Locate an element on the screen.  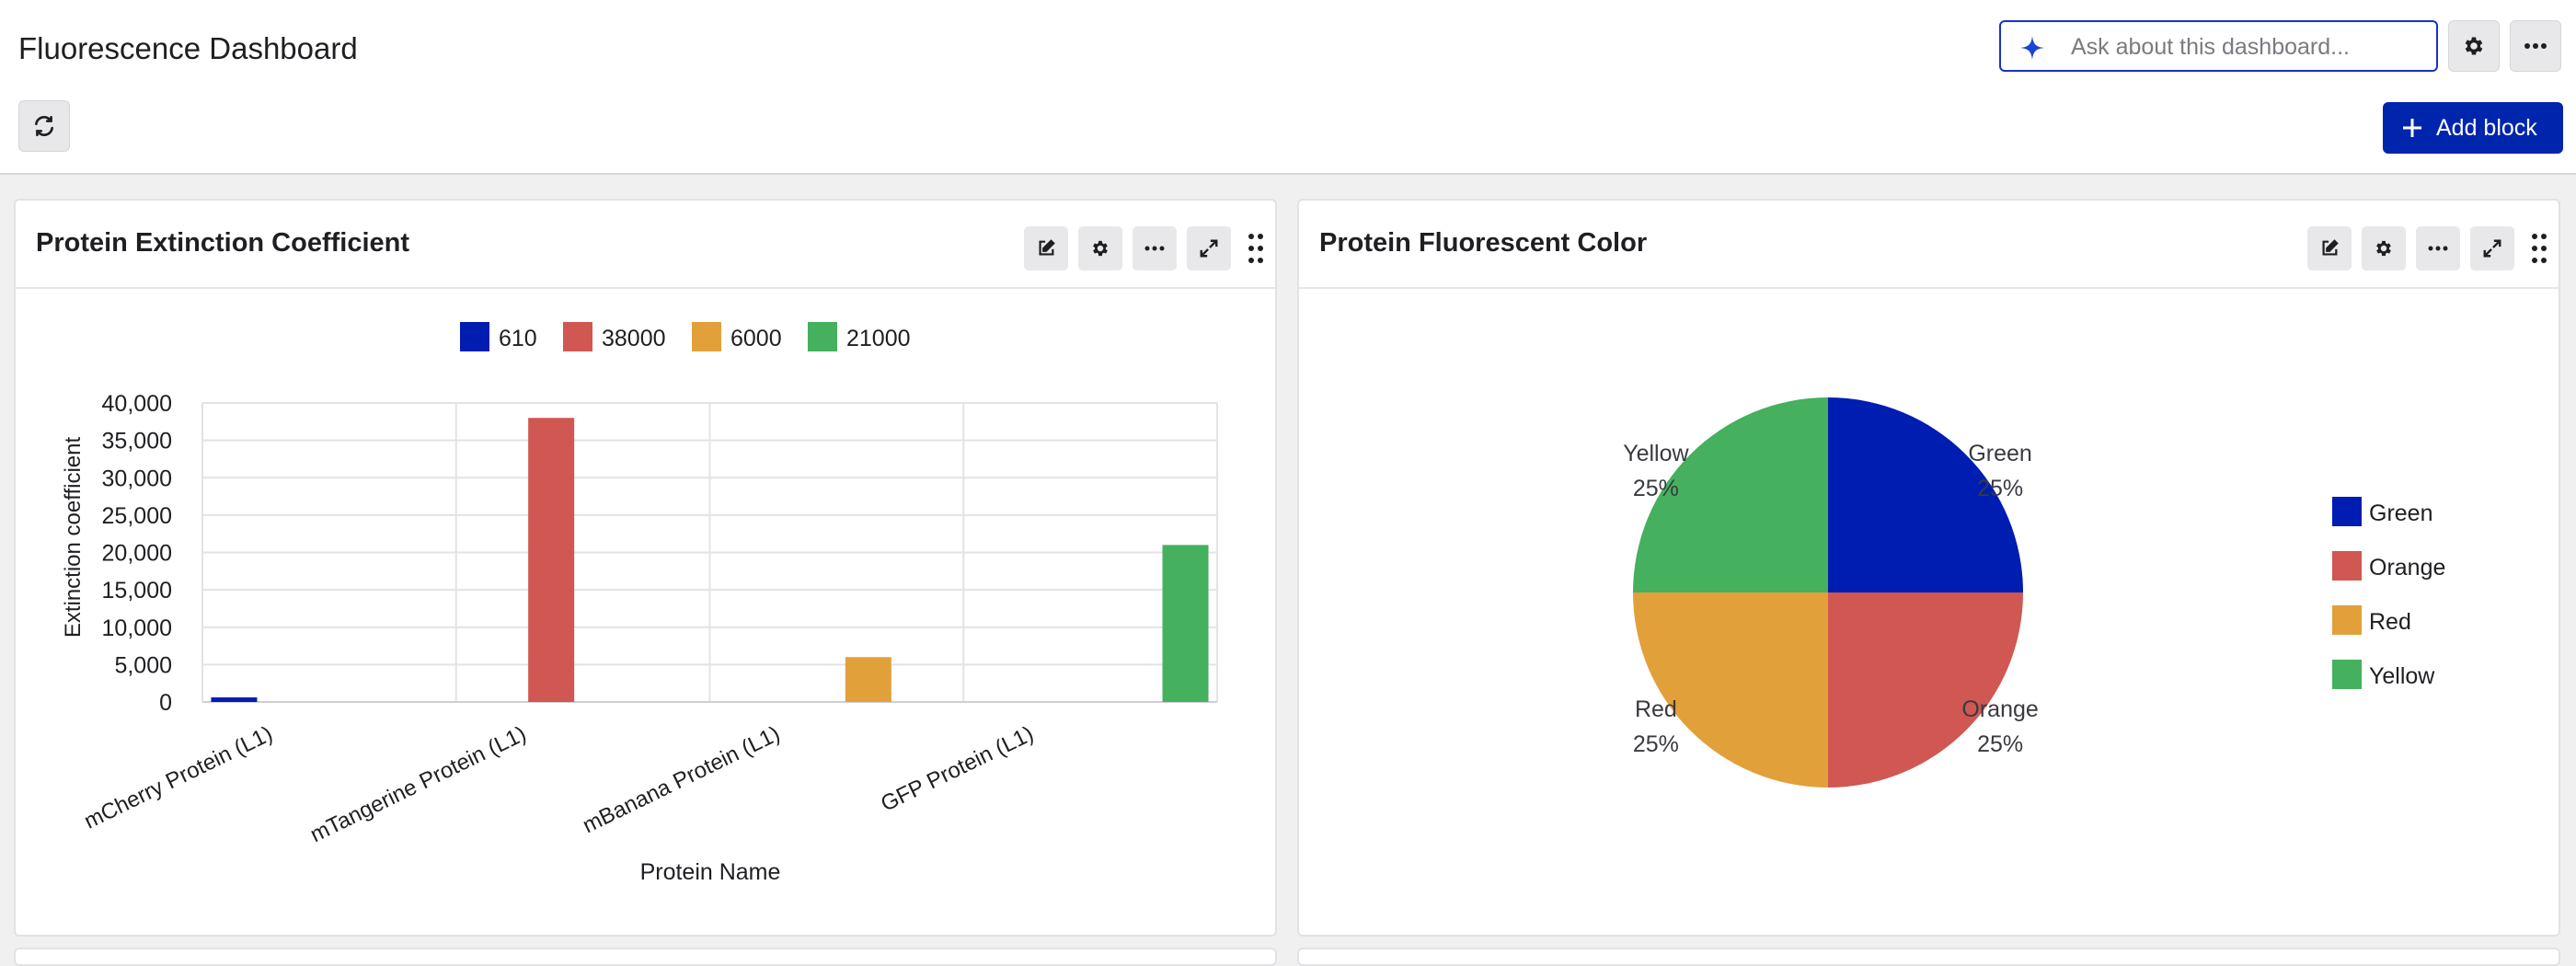
ask-dashboard-box is located at coordinates (2218, 46).